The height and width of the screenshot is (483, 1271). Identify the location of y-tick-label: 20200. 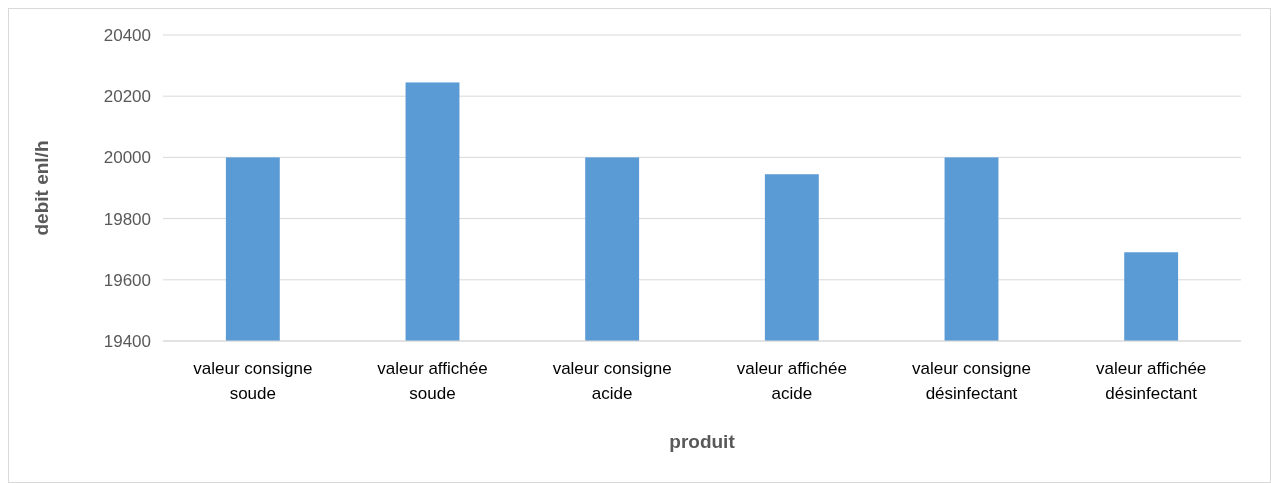
(127, 97).